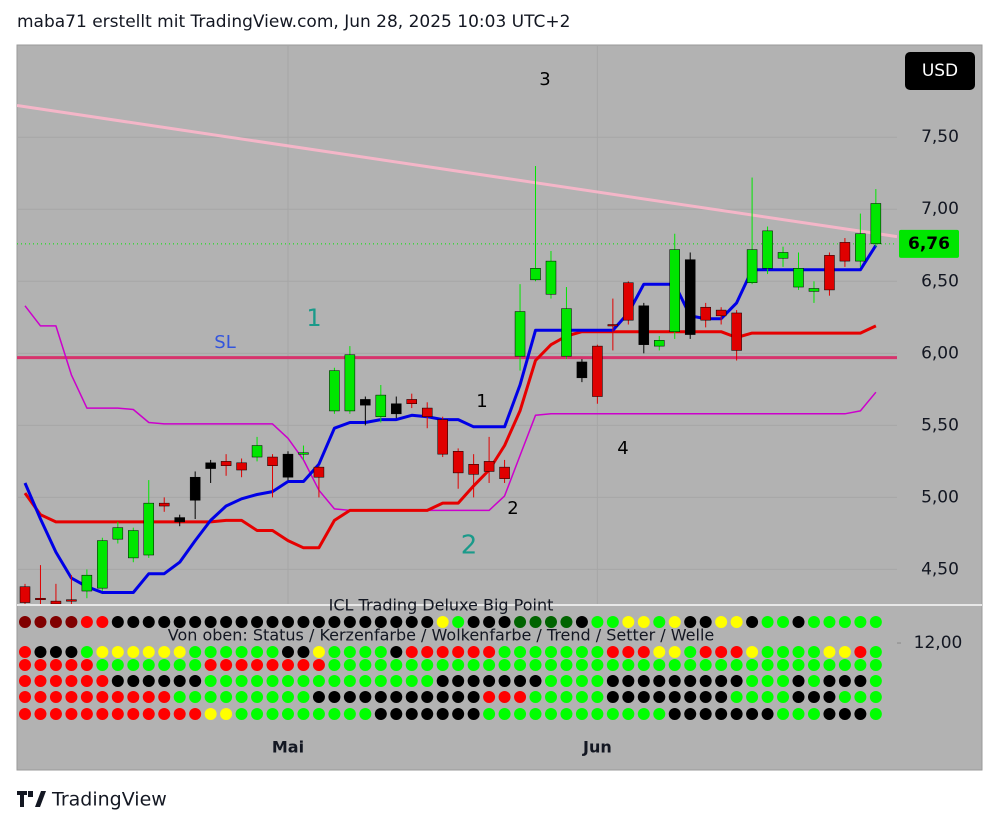  Describe the element at coordinates (938, 643) in the screenshot. I see `y-tick-label: 12,00` at that location.